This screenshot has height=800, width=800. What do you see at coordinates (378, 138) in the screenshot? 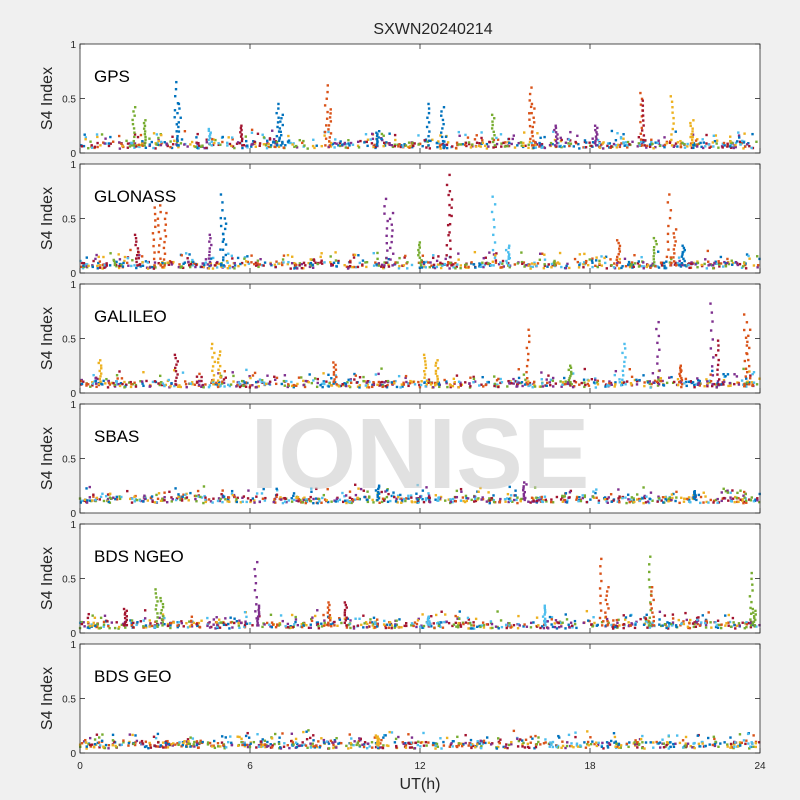
I see `spike` at bounding box center [378, 138].